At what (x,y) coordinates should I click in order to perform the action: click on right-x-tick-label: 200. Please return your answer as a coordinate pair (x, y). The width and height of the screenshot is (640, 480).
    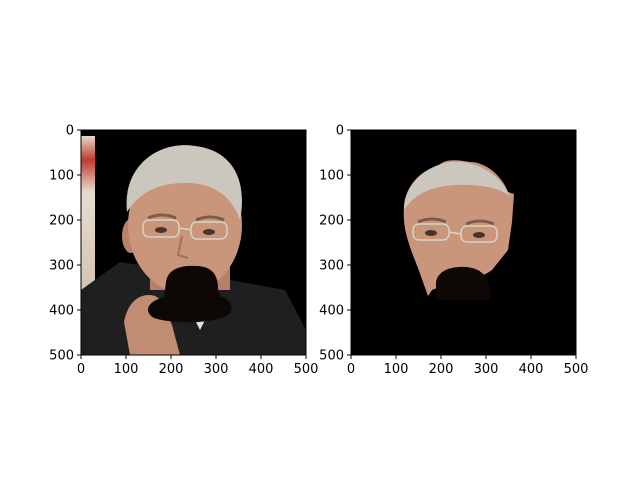
    Looking at the image, I should click on (441, 369).